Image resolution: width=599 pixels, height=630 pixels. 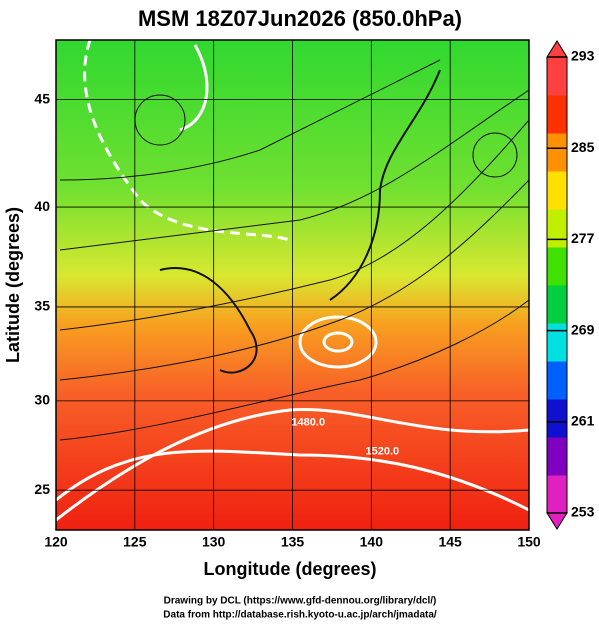 I want to click on y-tick-label: 30, so click(x=42, y=400).